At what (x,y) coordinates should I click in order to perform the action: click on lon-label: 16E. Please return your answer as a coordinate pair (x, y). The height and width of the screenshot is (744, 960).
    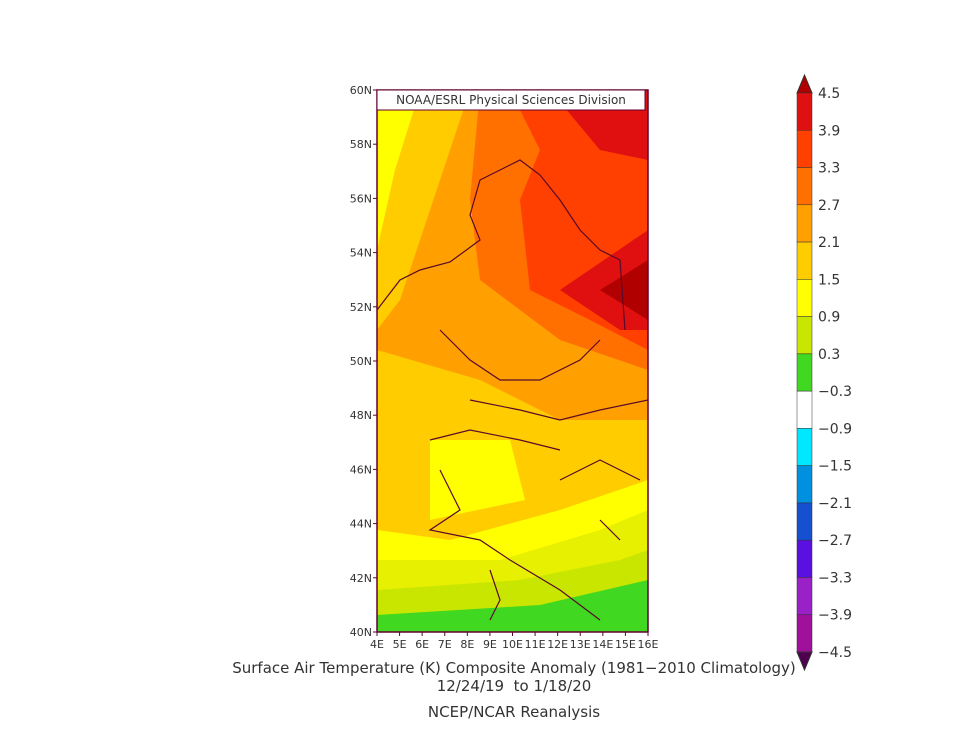
    Looking at the image, I should click on (648, 644).